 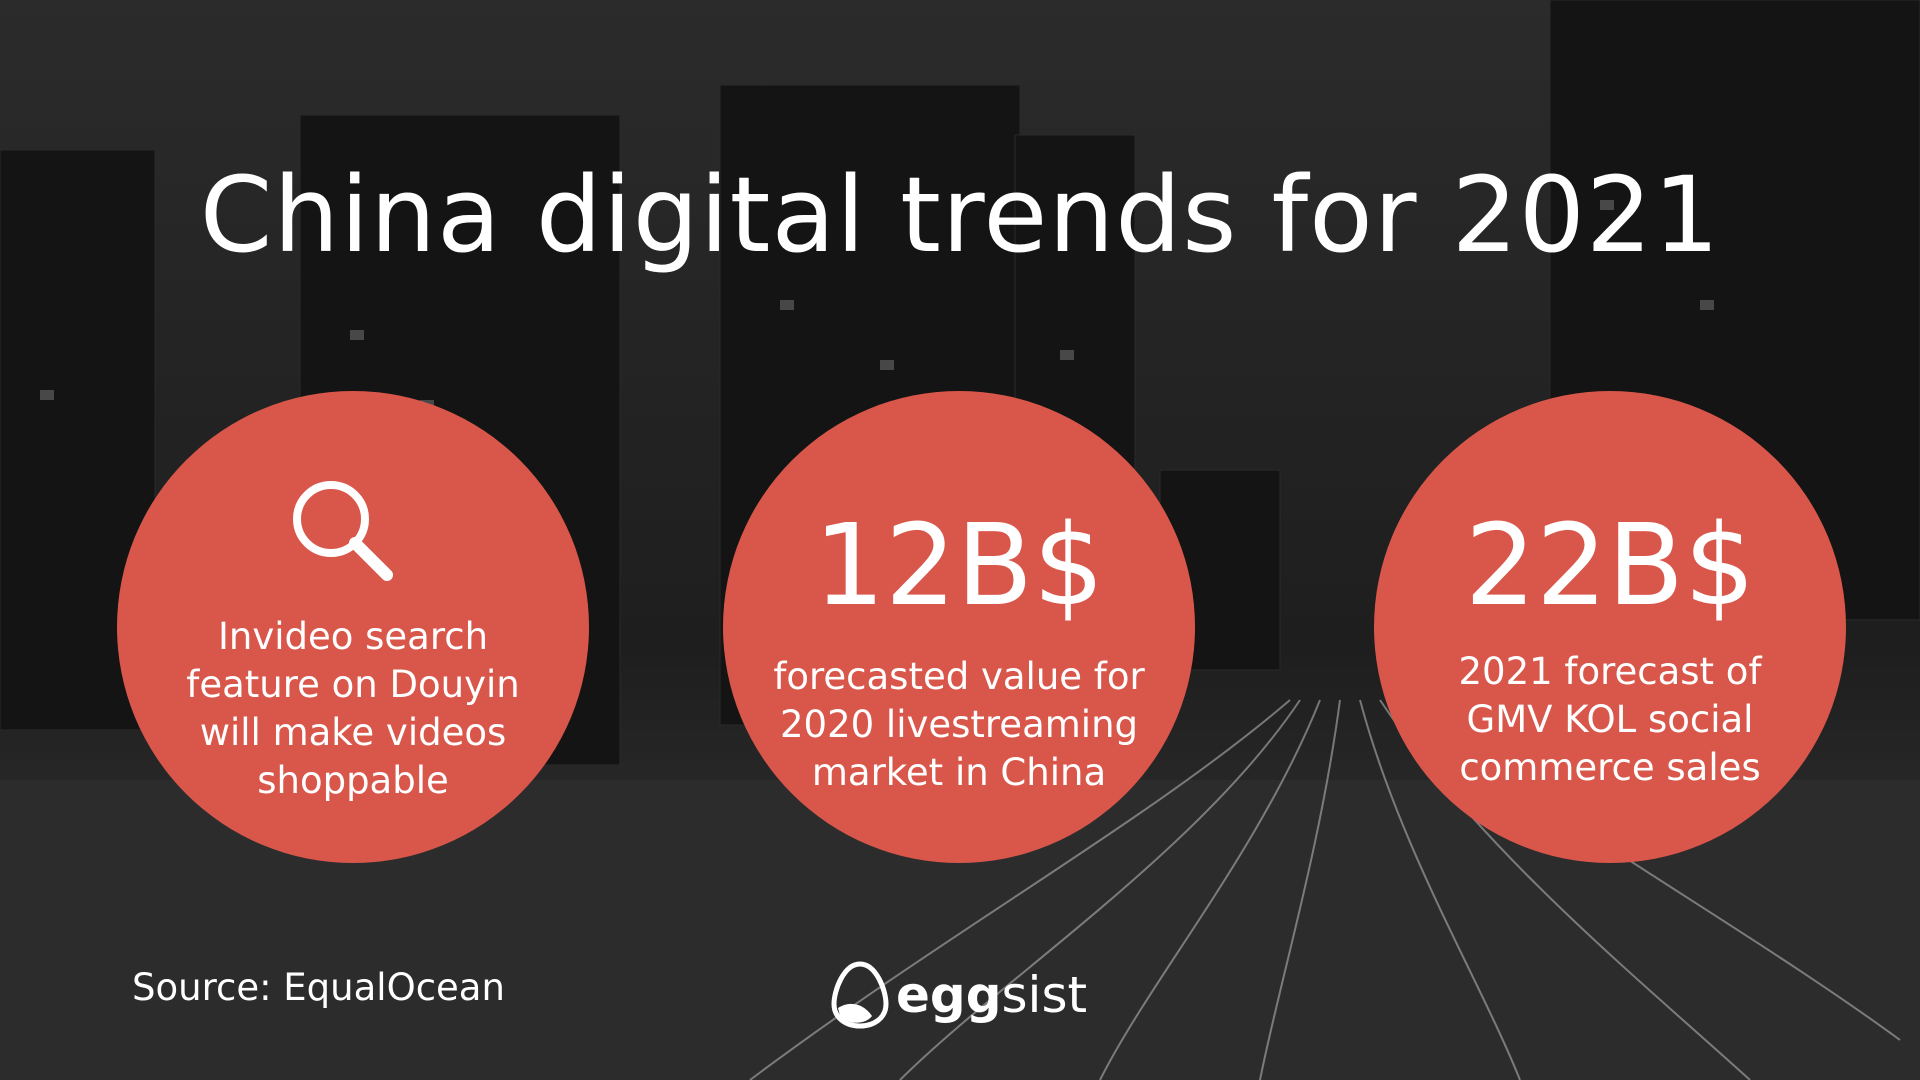 I want to click on text-line: forecasted value for, so click(x=959, y=676).